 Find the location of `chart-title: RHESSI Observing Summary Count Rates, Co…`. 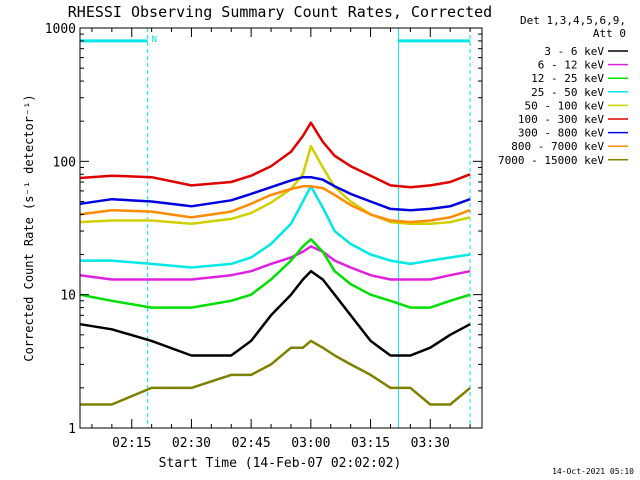

chart-title: RHESSI Observing Summary Count Rates, Co… is located at coordinates (280, 12).